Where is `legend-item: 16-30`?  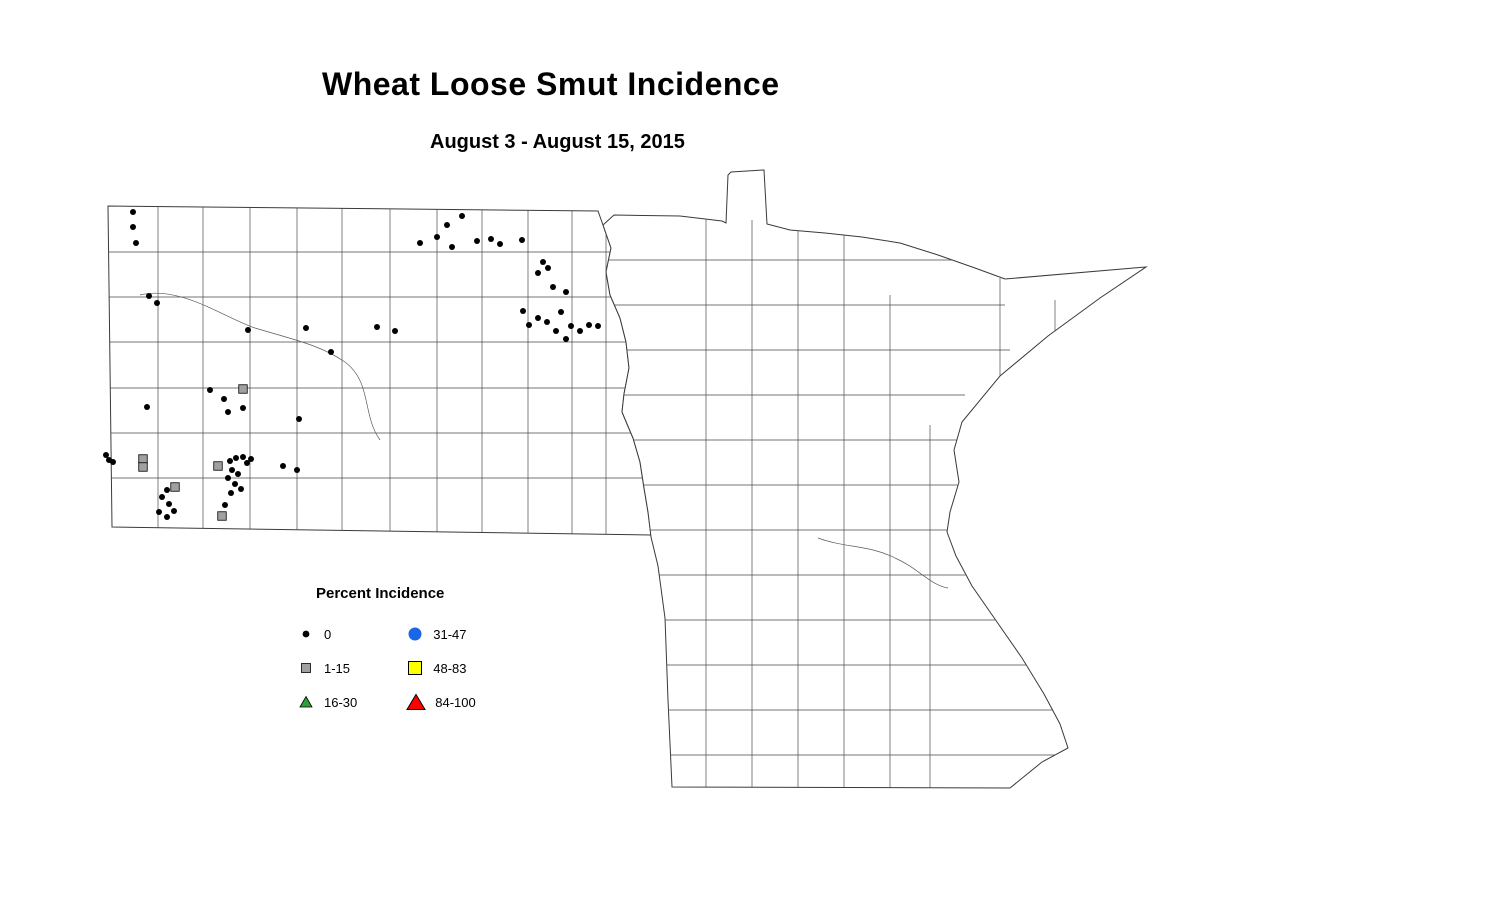 legend-item: 16-30 is located at coordinates (326, 702).